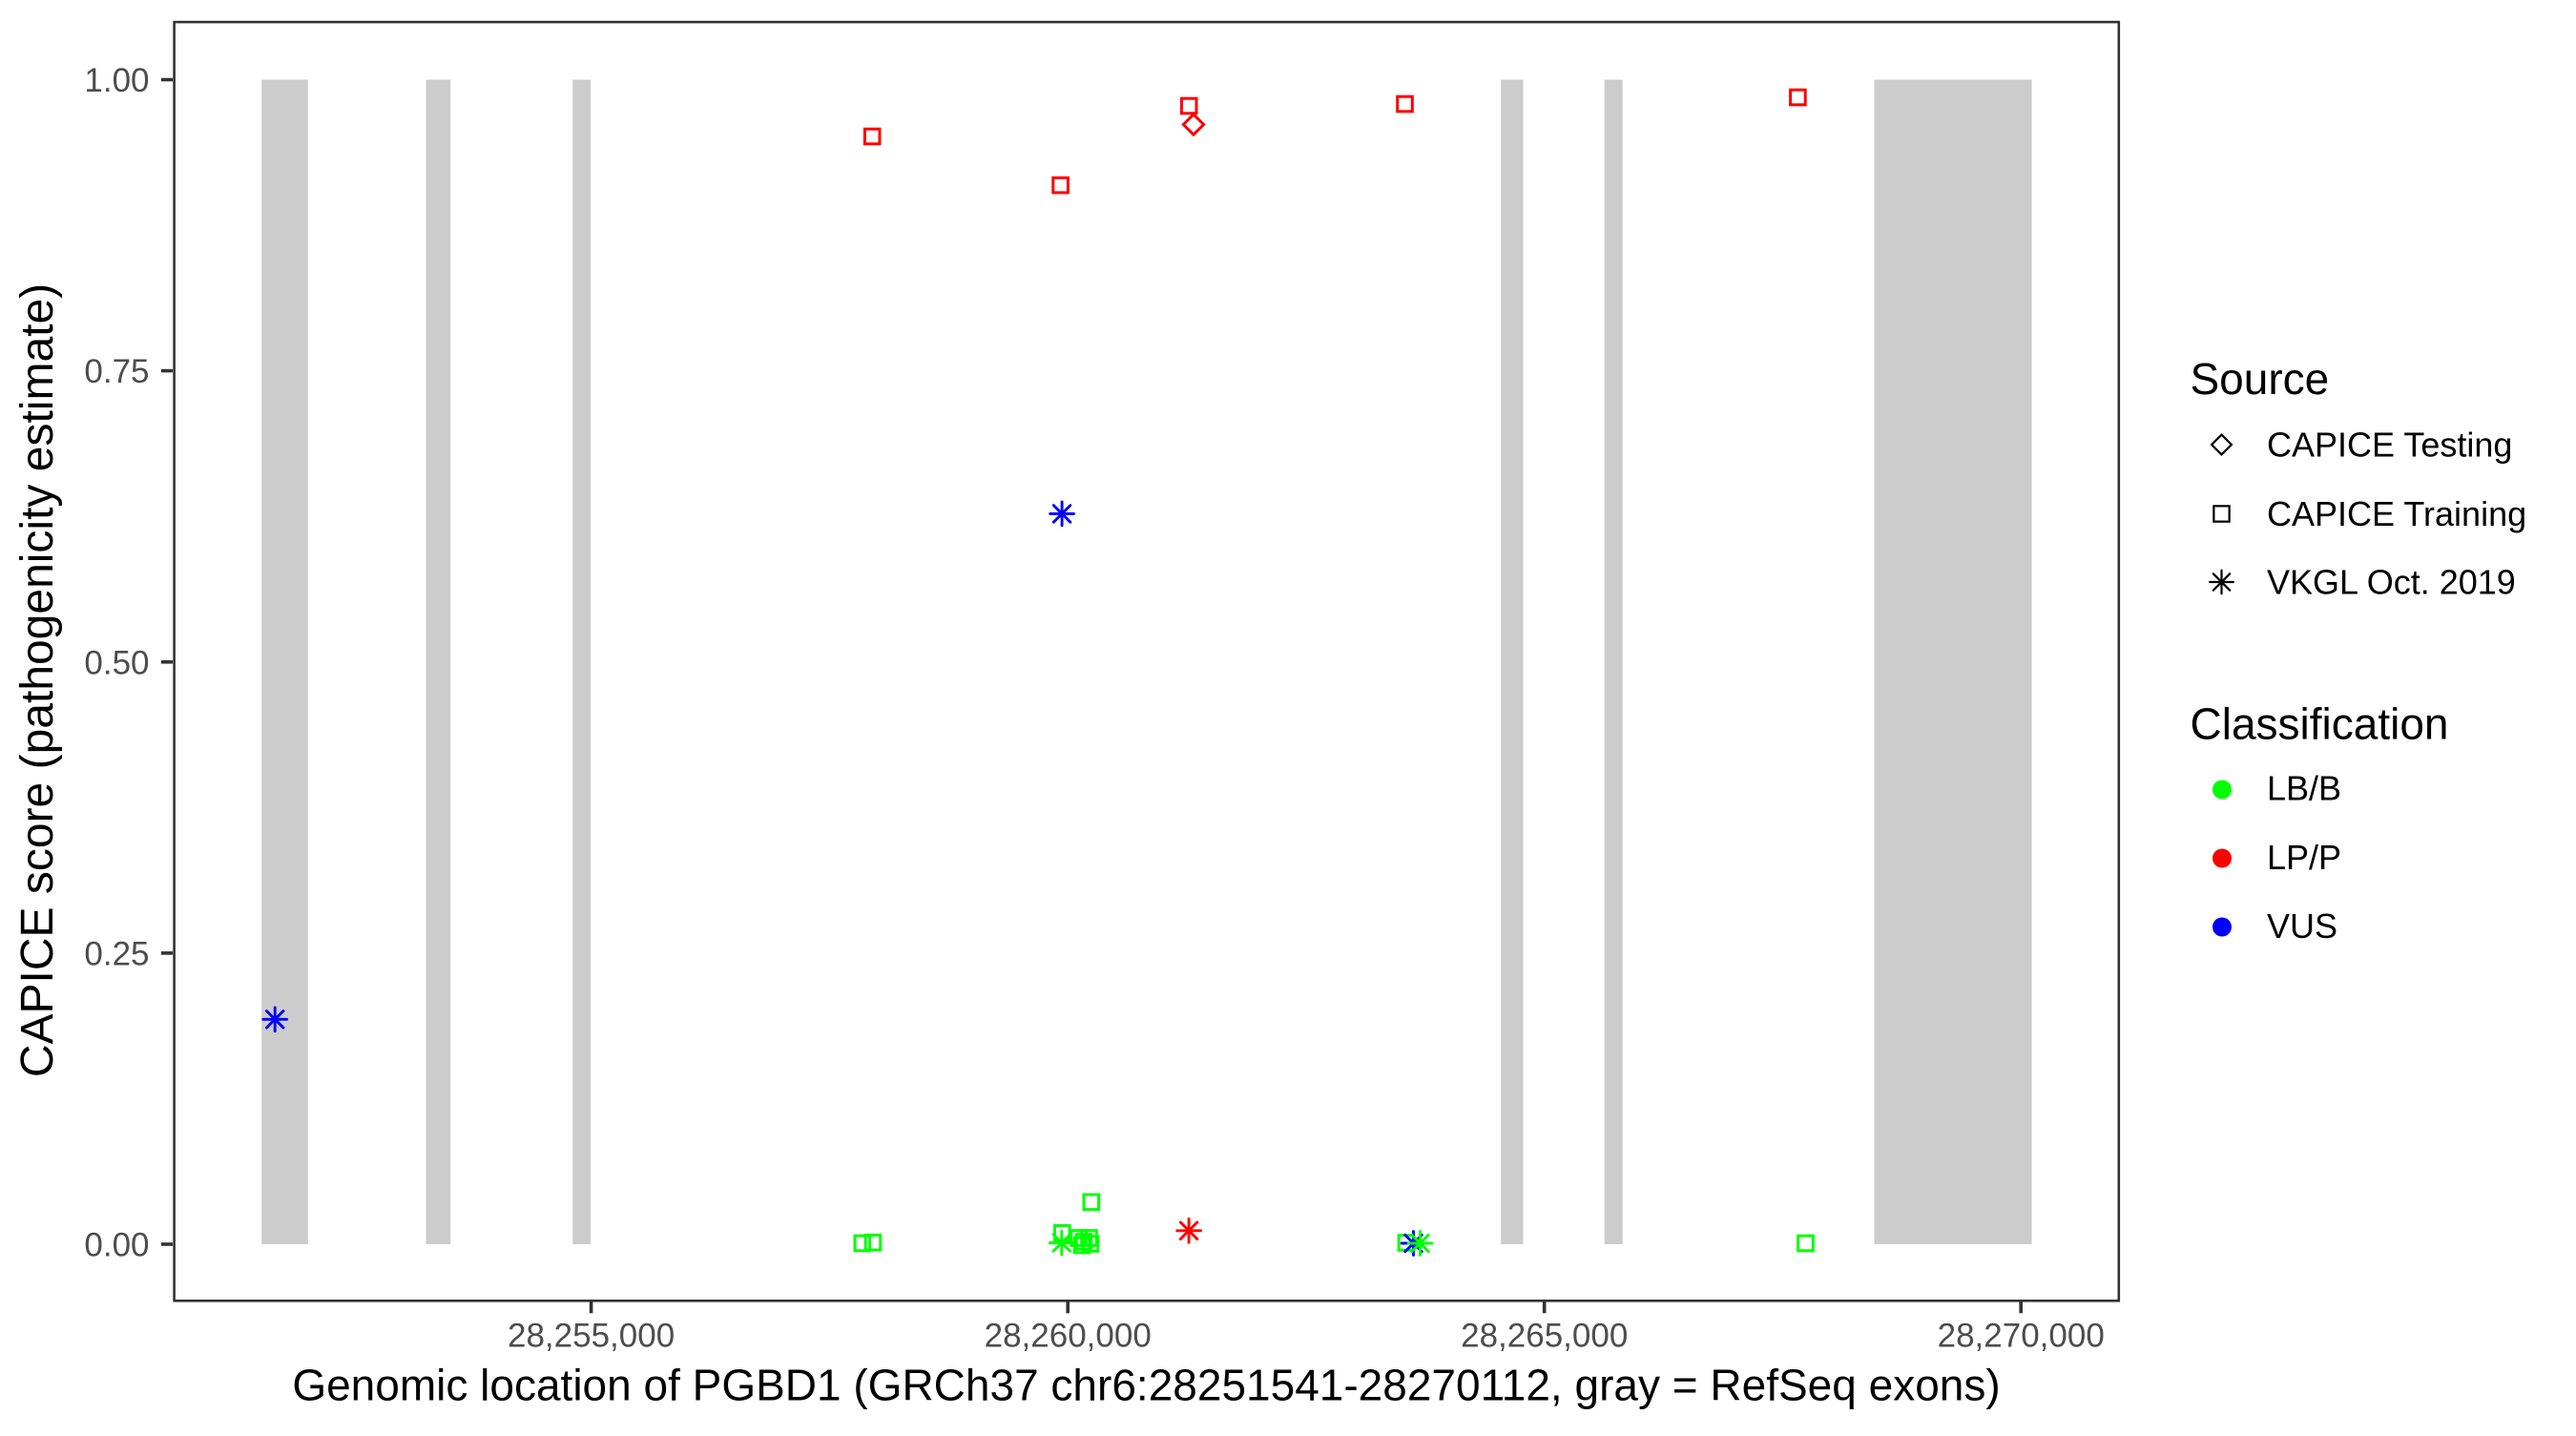  Describe the element at coordinates (2021, 1336) in the screenshot. I see `svg-text: 28,270,000` at that location.